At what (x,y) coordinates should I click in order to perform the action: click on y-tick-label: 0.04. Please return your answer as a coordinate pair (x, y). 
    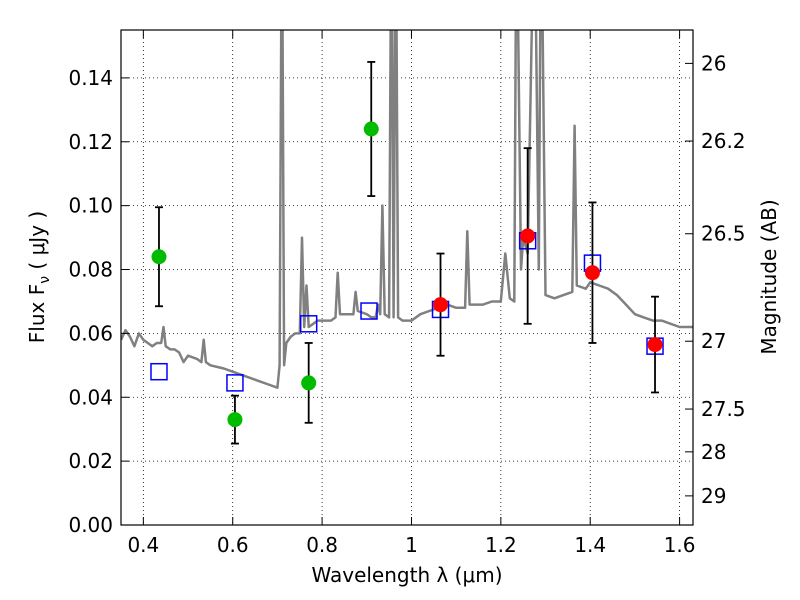
    Looking at the image, I should click on (90, 397).